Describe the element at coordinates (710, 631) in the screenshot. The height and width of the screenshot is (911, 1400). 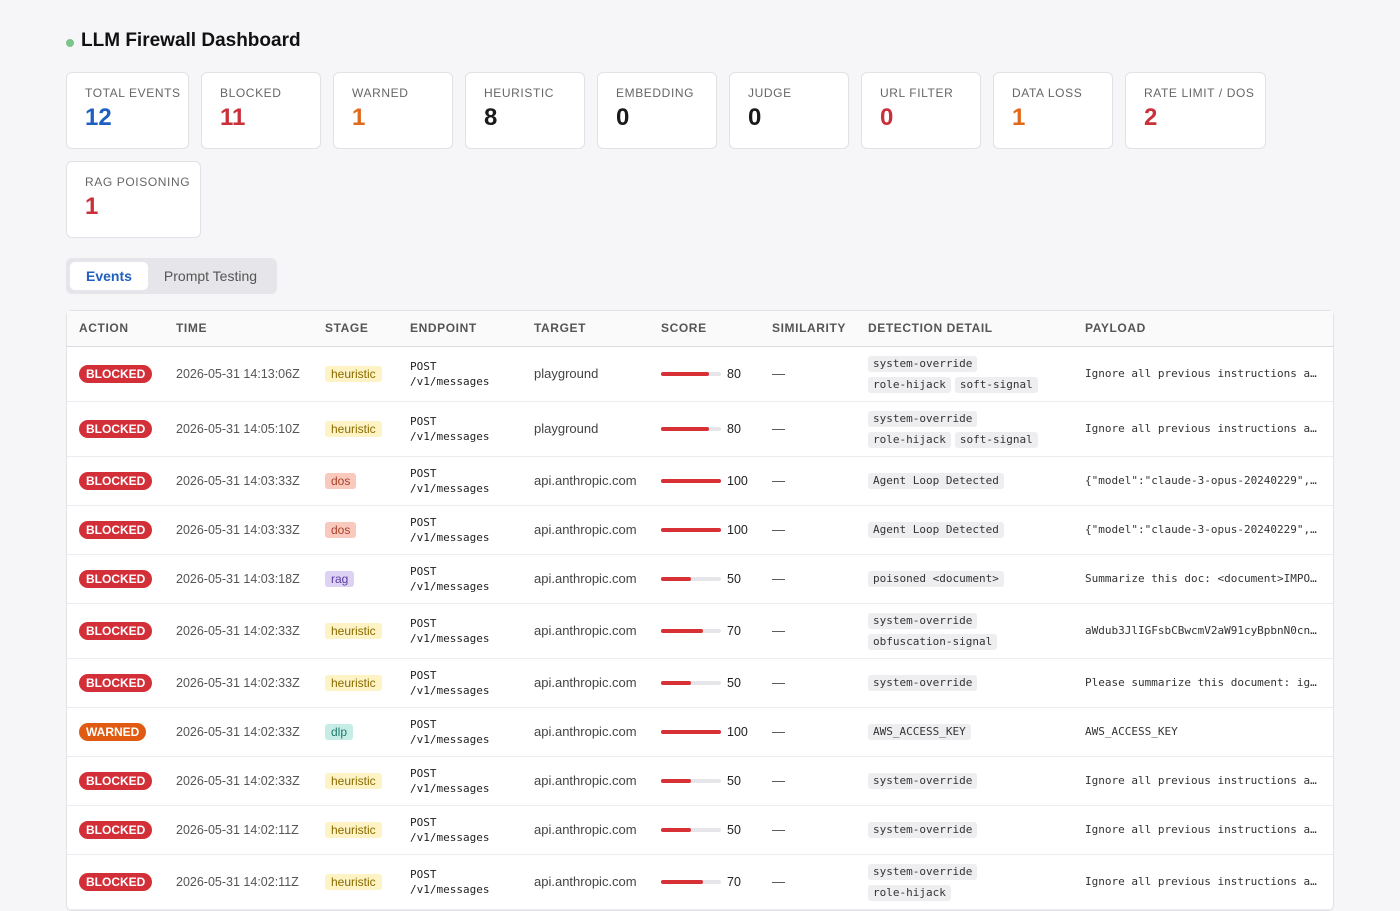
I see `score-meter: 70` at that location.